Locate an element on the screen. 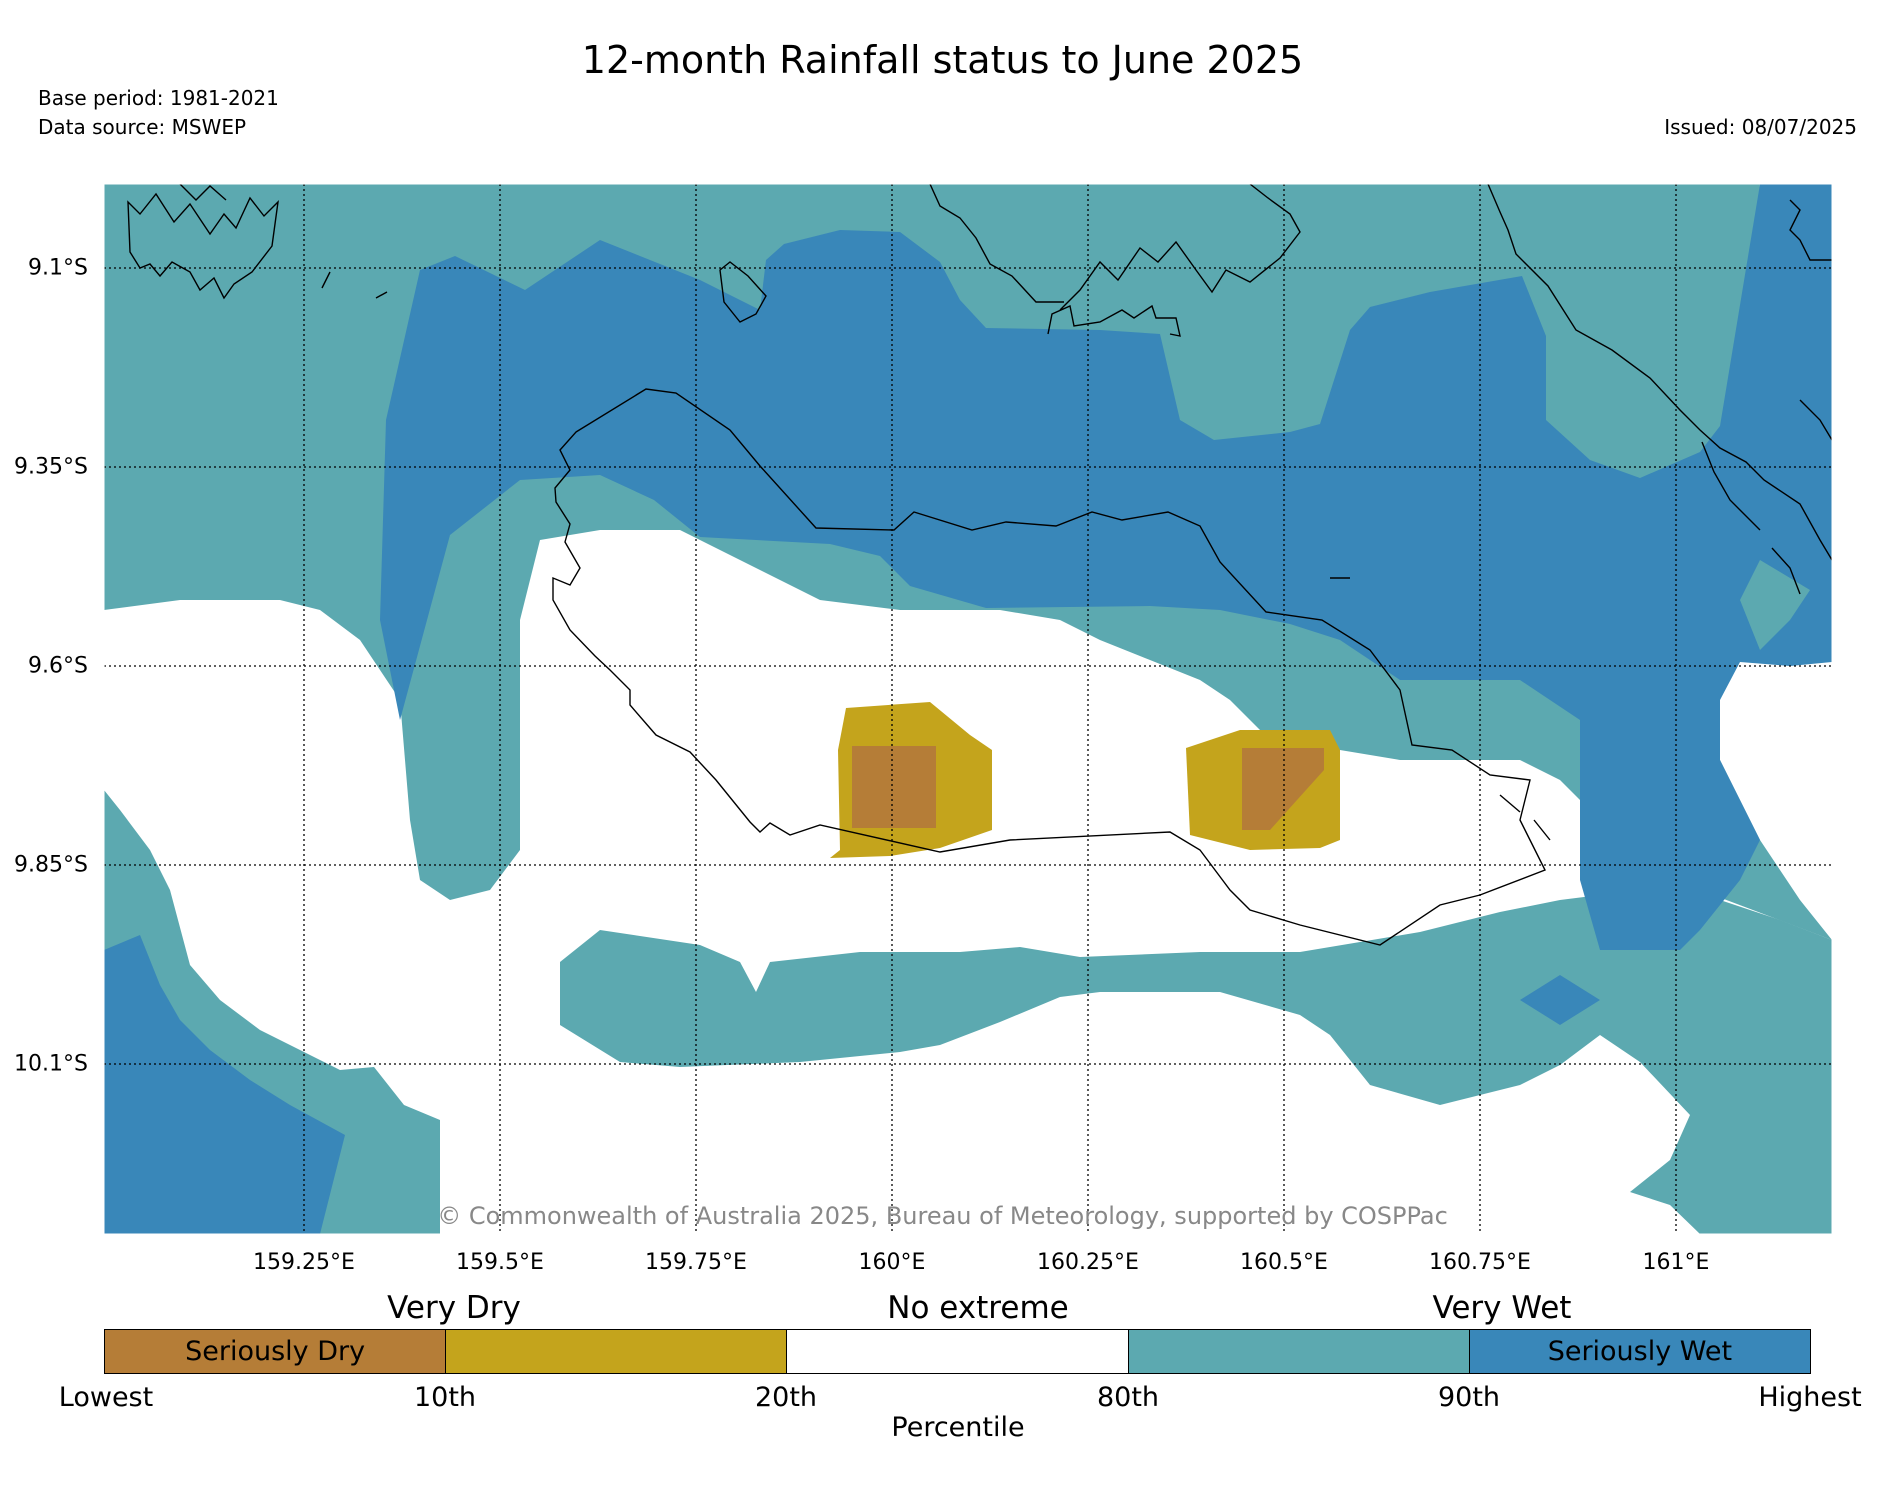  legend-group-very-wet: Very Wet is located at coordinates (1502, 1308).